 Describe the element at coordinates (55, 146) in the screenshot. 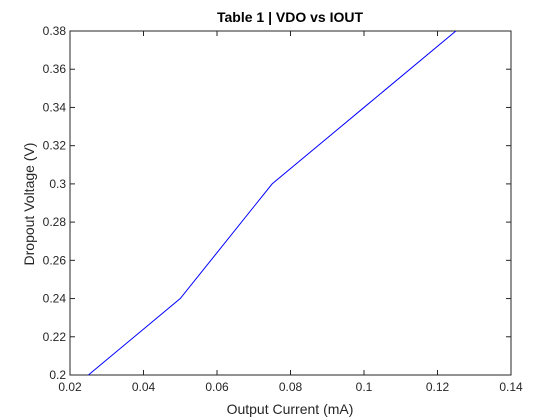

I see `y-tick-label: 0.32` at that location.